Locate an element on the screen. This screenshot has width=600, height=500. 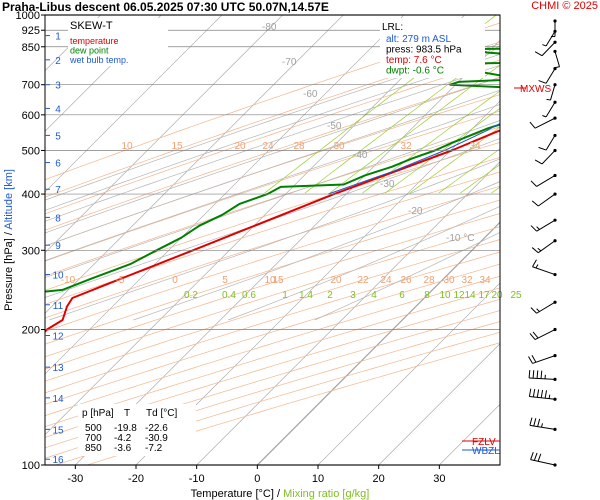
info-line: alt: 279 m ASL is located at coordinates (418, 39).